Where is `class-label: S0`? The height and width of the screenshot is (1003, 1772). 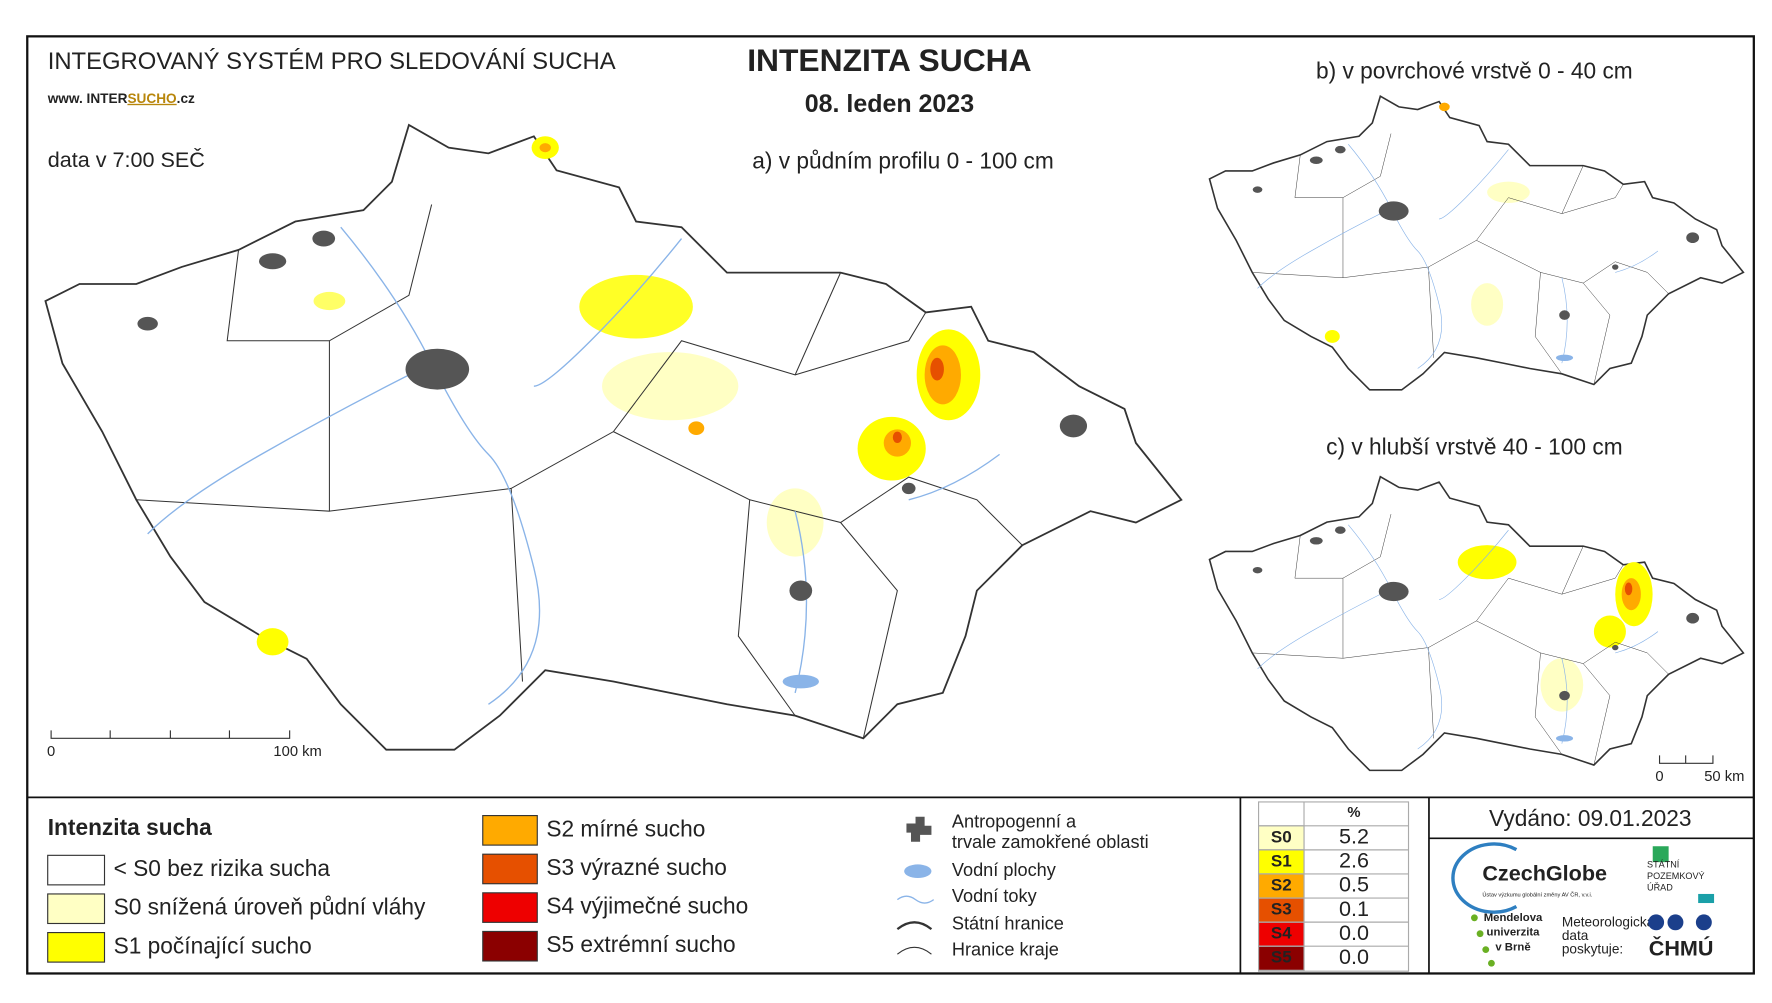
class-label: S0 is located at coordinates (1281, 836).